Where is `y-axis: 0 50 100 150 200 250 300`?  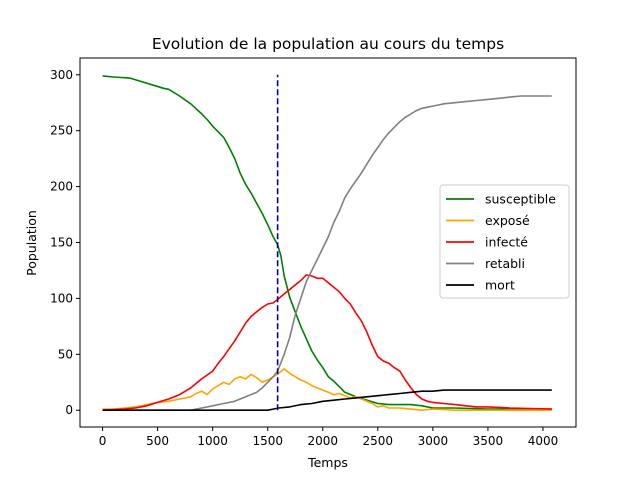
y-axis: 0 50 100 150 200 250 300 is located at coordinates (65, 242).